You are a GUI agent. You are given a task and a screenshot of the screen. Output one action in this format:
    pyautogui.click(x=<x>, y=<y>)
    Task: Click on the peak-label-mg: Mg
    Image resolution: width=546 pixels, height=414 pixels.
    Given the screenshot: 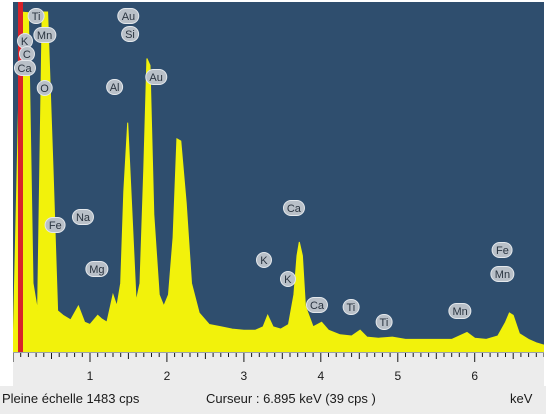 What is the action you would take?
    pyautogui.click(x=97, y=268)
    